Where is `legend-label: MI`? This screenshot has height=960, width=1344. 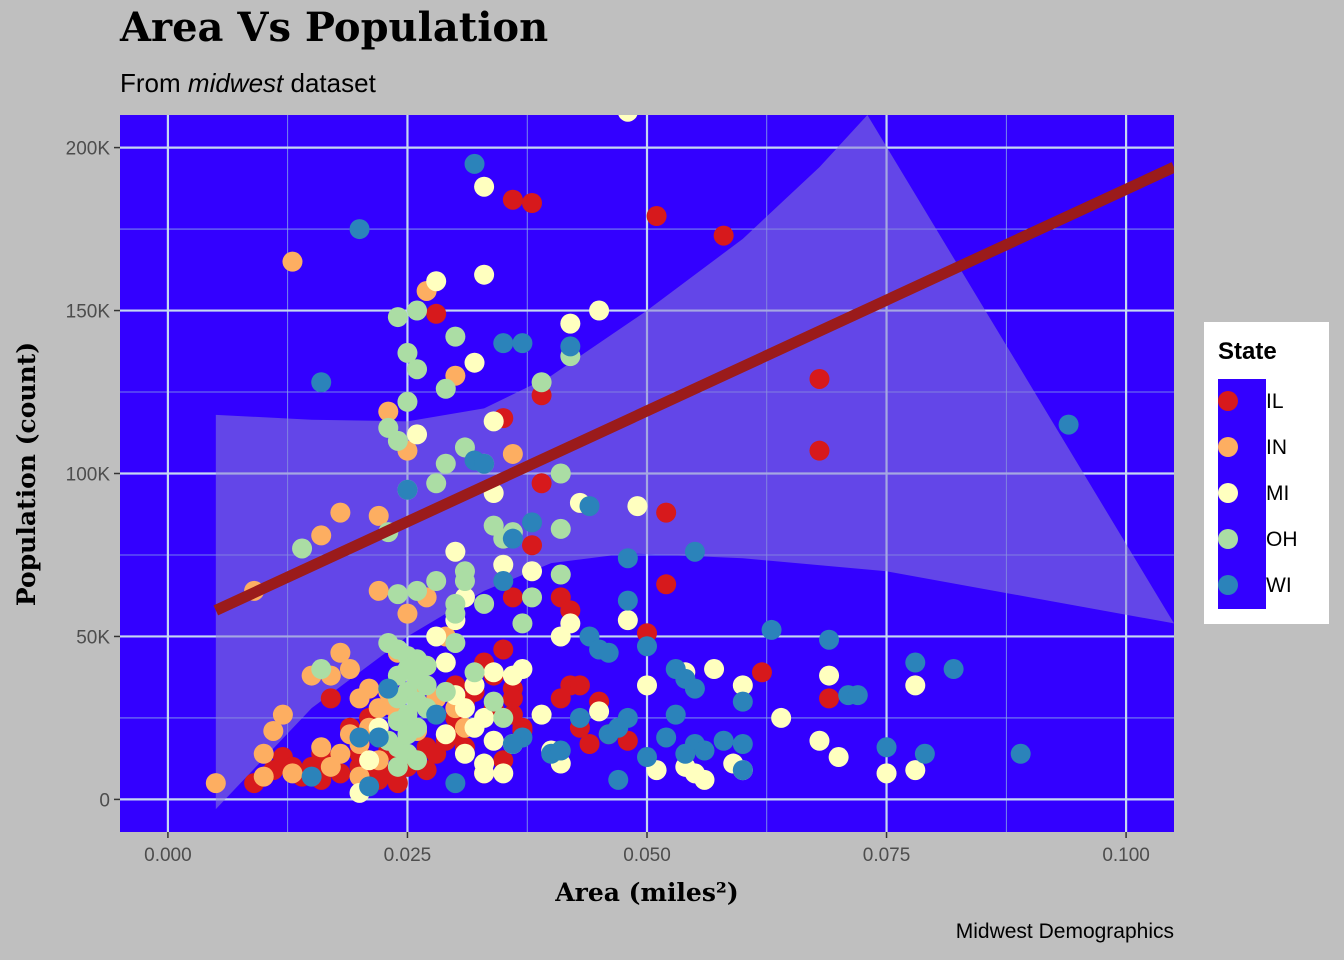
legend-label: MI is located at coordinates (1278, 493).